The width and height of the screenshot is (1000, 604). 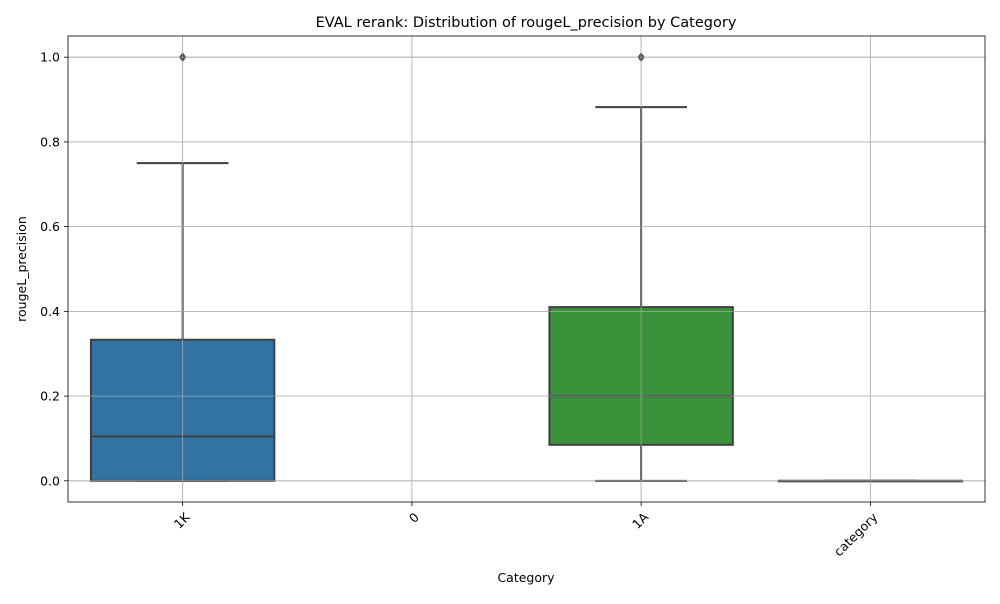 What do you see at coordinates (526, 577) in the screenshot?
I see `x-axis-label: Category` at bounding box center [526, 577].